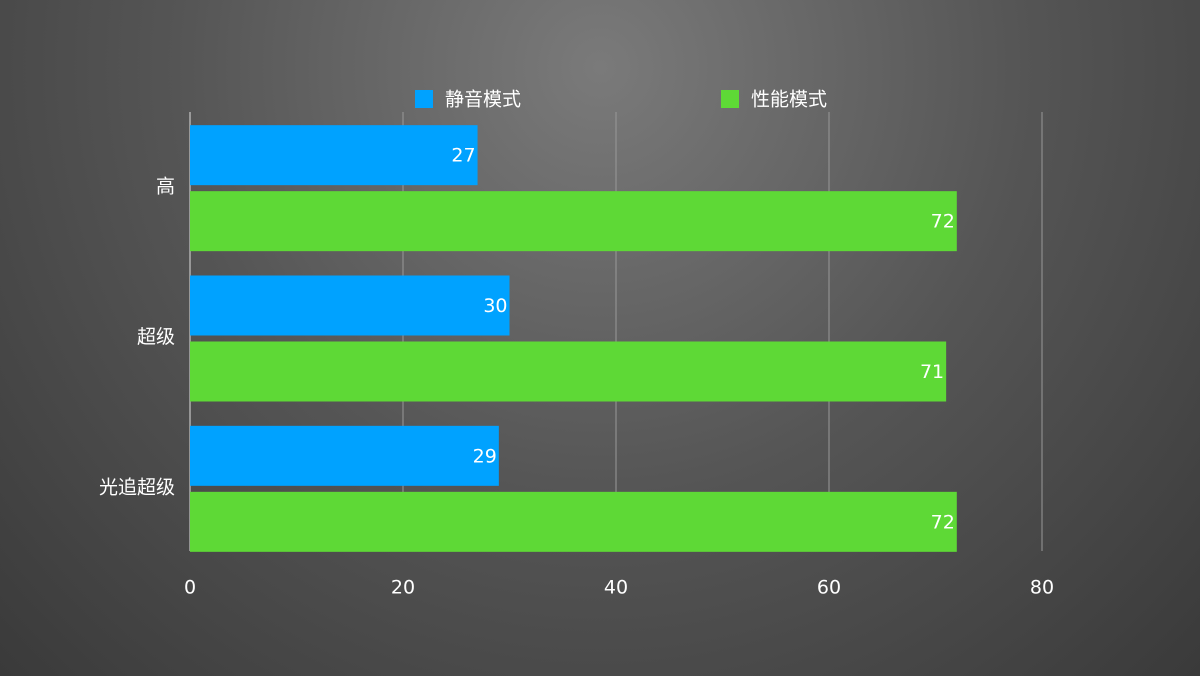 The height and width of the screenshot is (676, 1200). Describe the element at coordinates (1042, 588) in the screenshot. I see `x-tick-label: 80` at that location.